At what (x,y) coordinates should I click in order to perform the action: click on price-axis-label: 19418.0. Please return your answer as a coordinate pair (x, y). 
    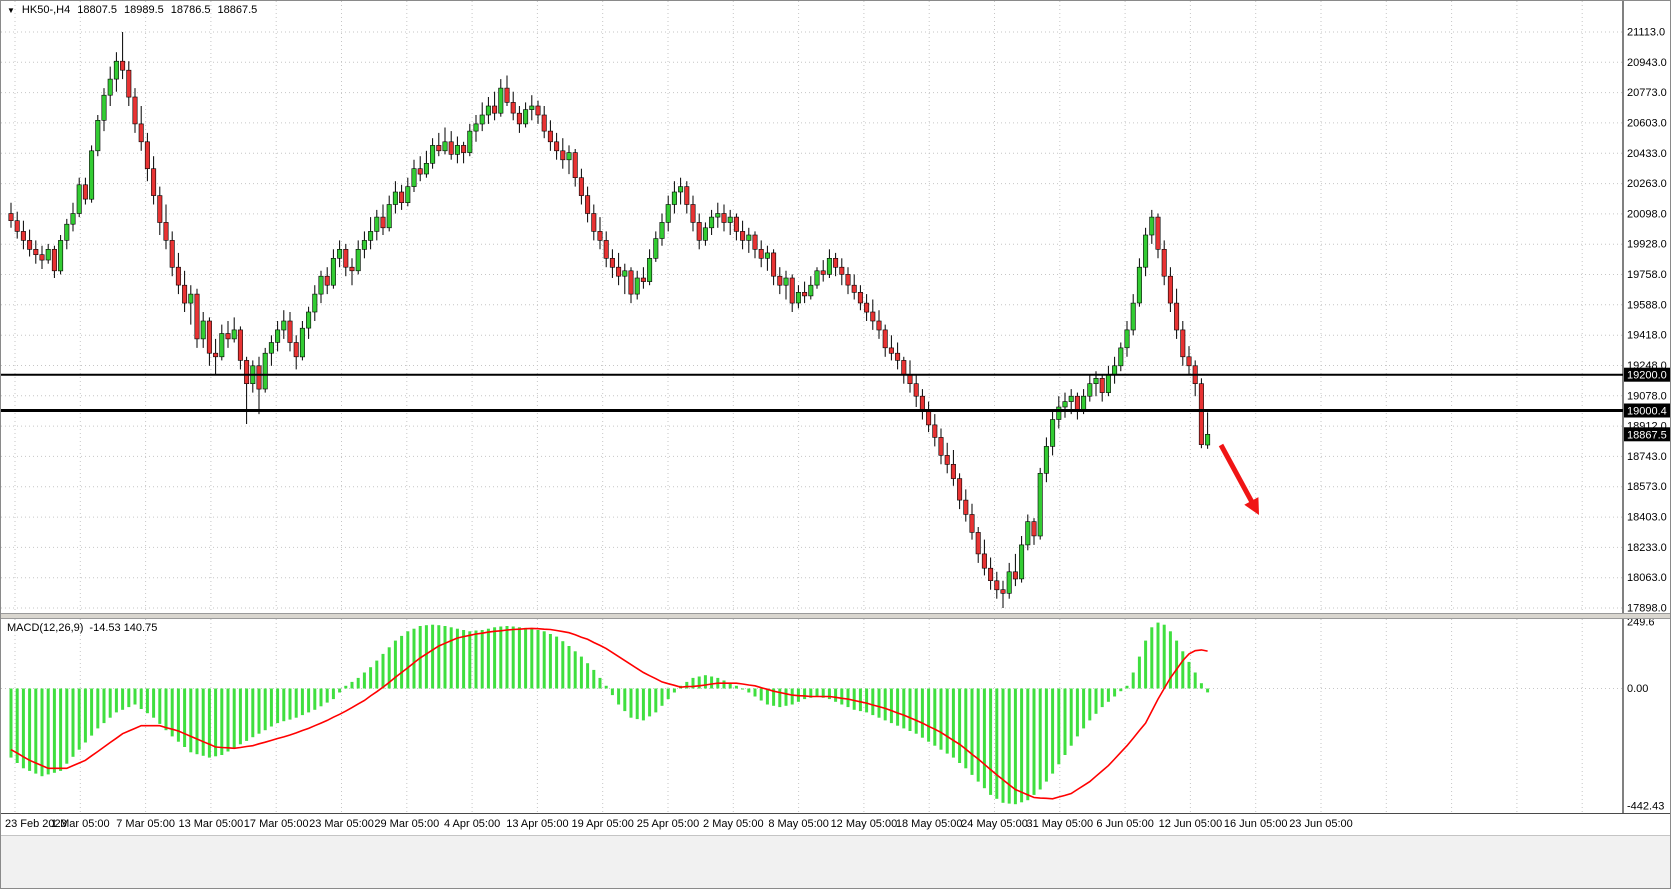
    Looking at the image, I should click on (1647, 336).